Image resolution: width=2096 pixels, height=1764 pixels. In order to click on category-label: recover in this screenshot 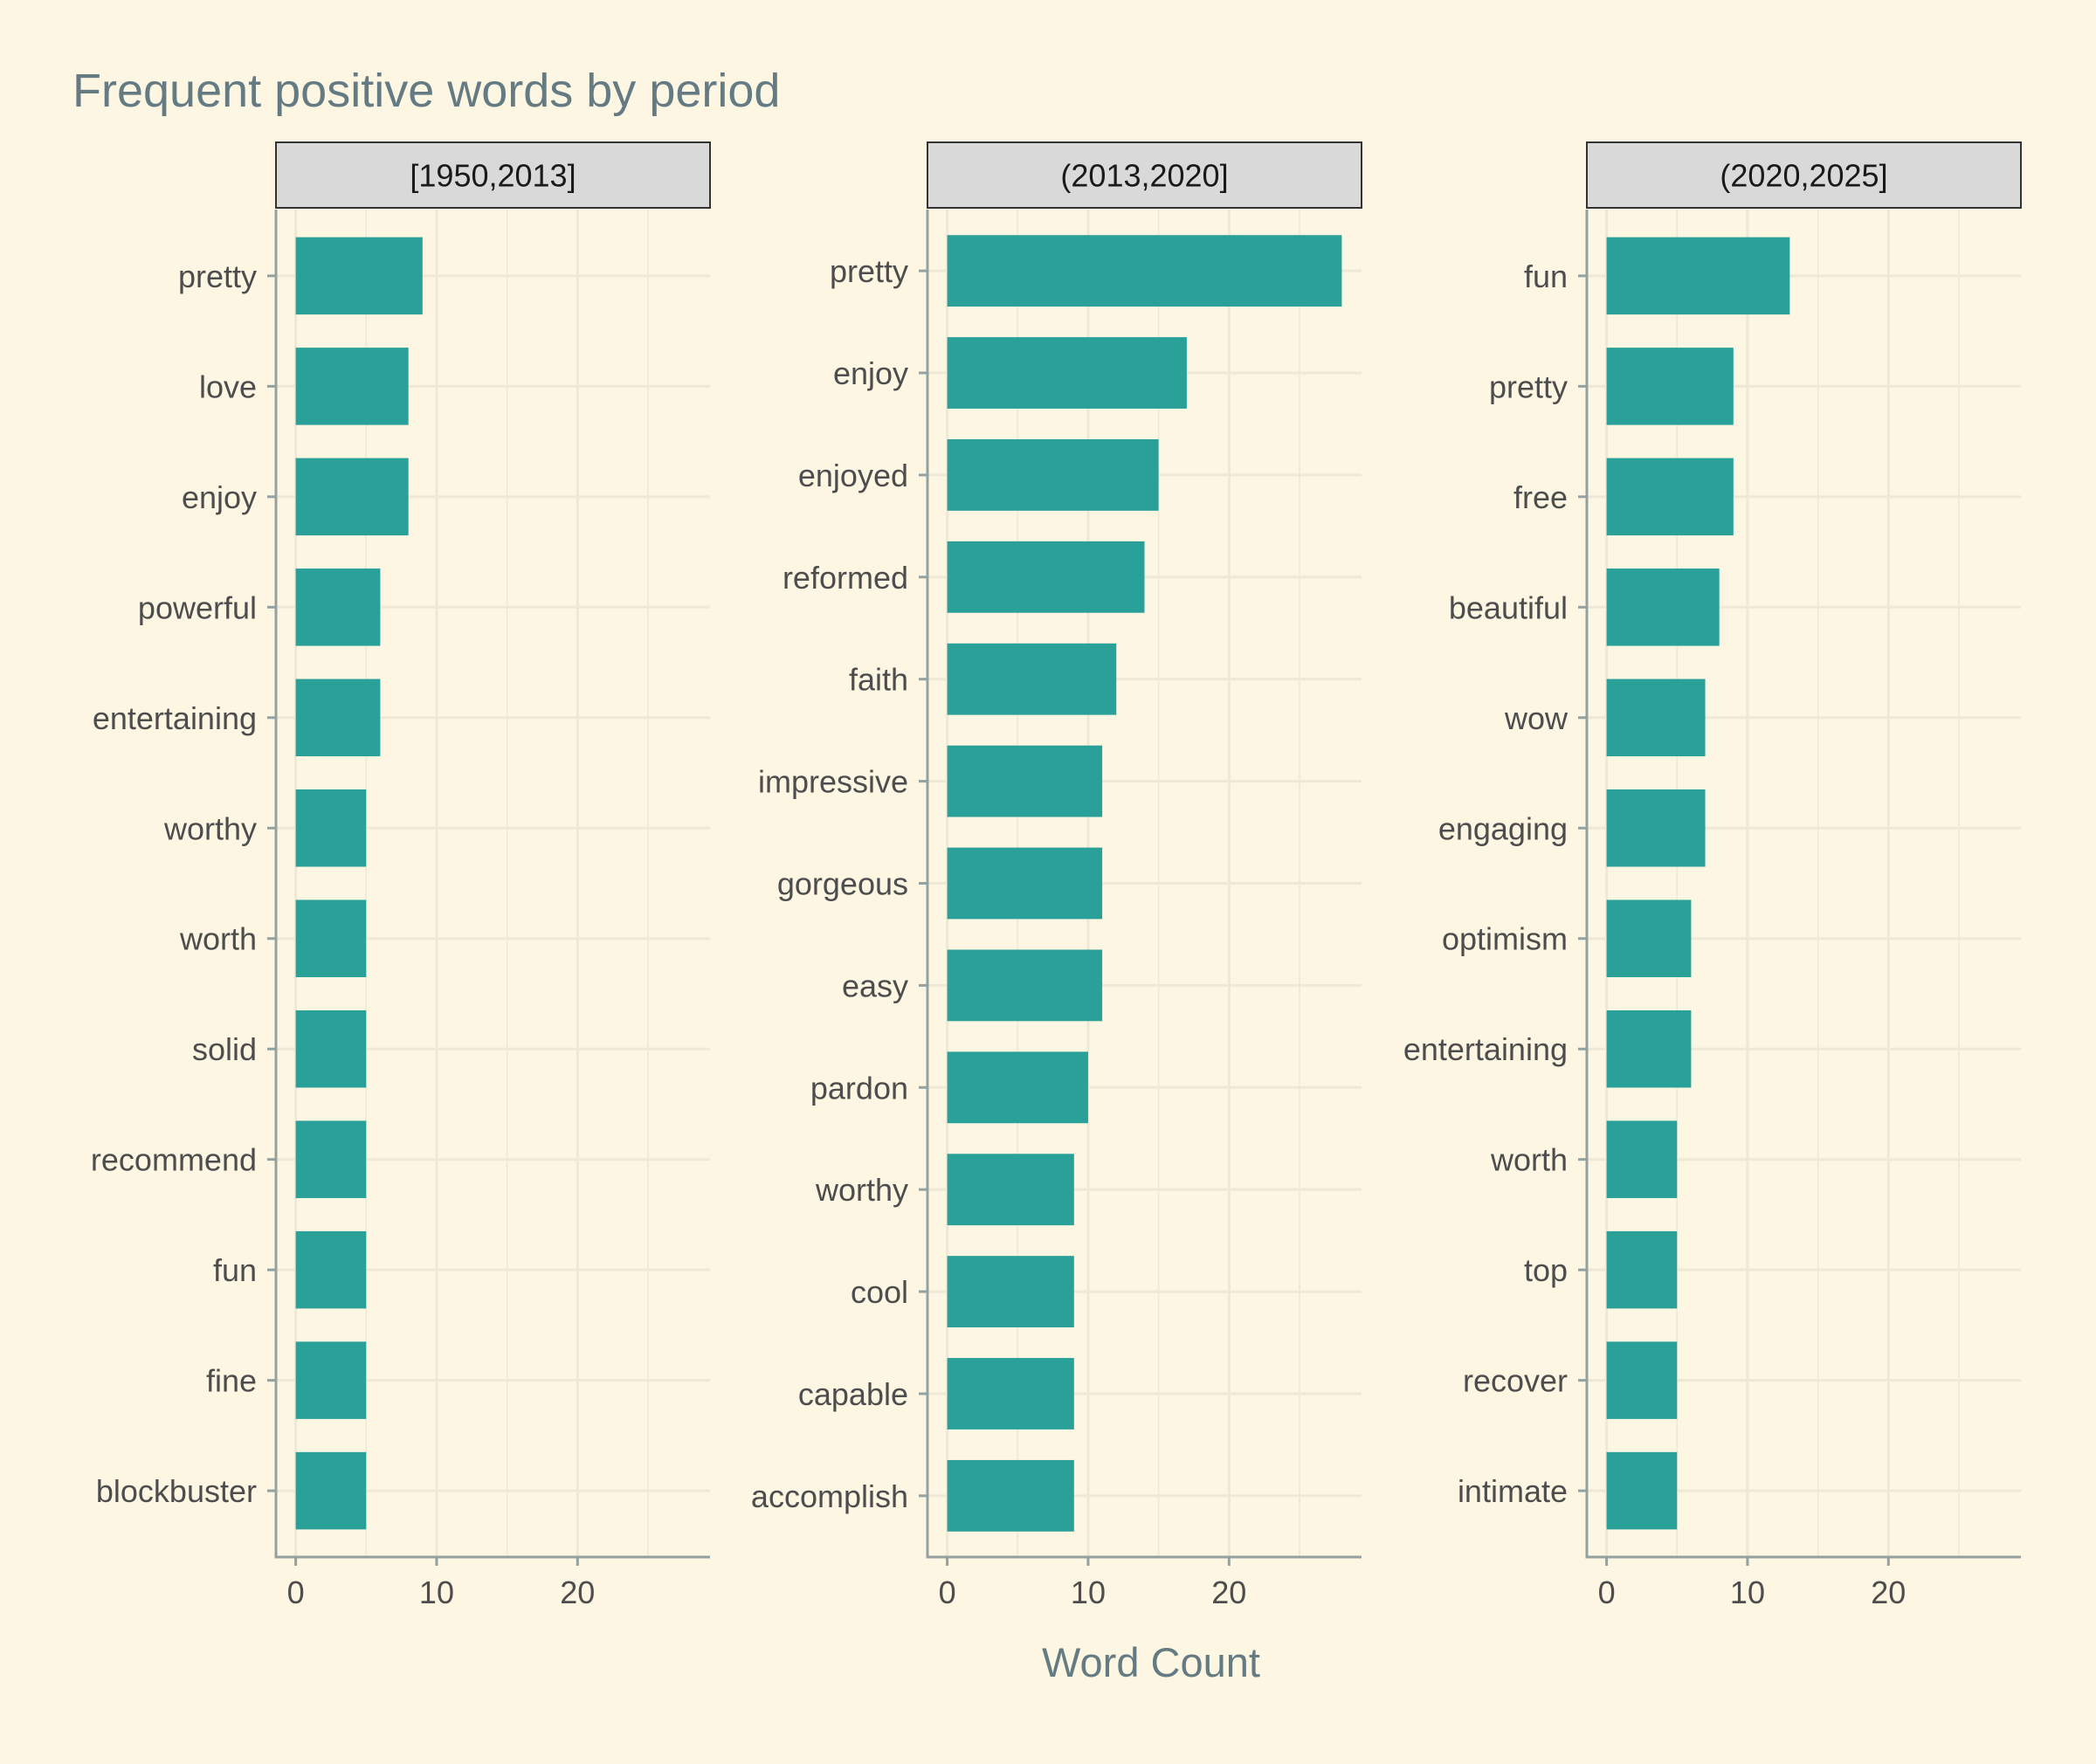, I will do `click(1515, 1381)`.